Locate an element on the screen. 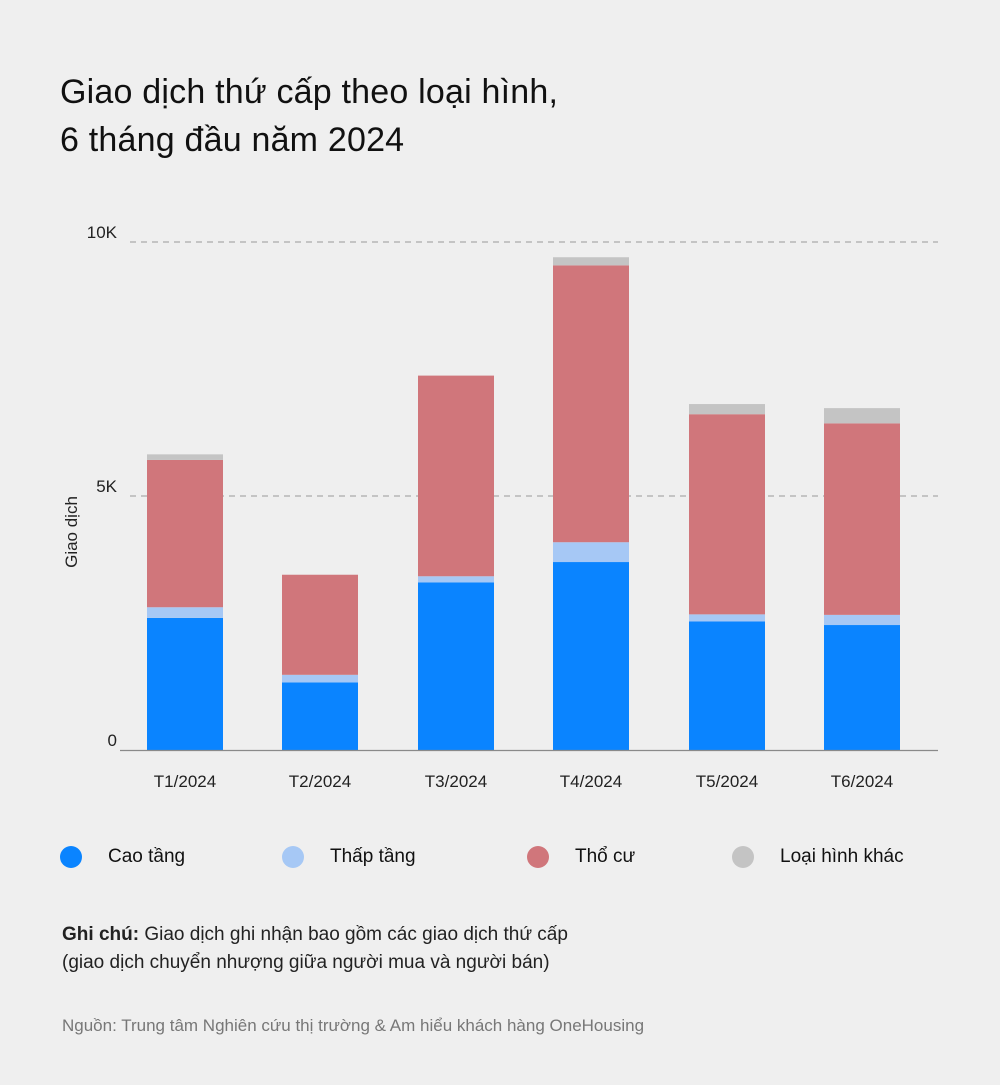 This screenshot has width=1000, height=1085. note-label: Ghi chú: is located at coordinates (101, 934).